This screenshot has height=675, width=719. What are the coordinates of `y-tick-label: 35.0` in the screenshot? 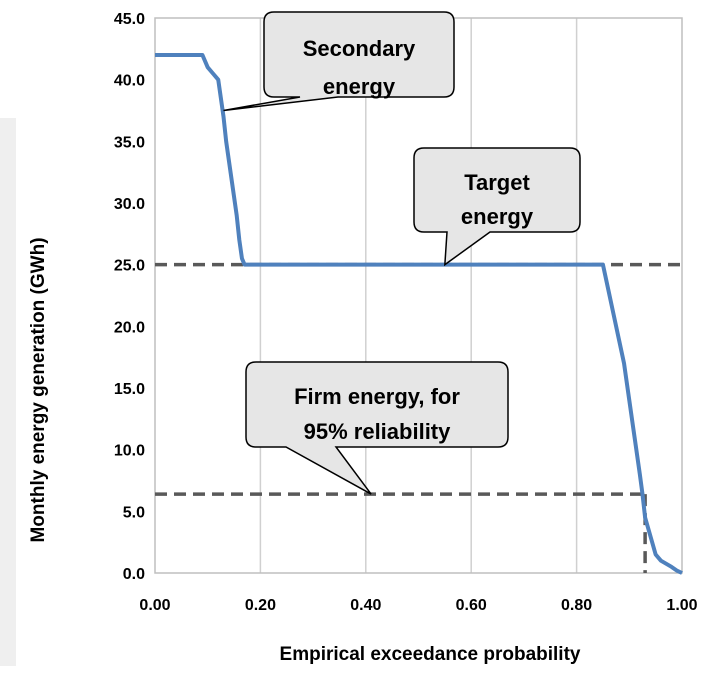 It's located at (129, 142).